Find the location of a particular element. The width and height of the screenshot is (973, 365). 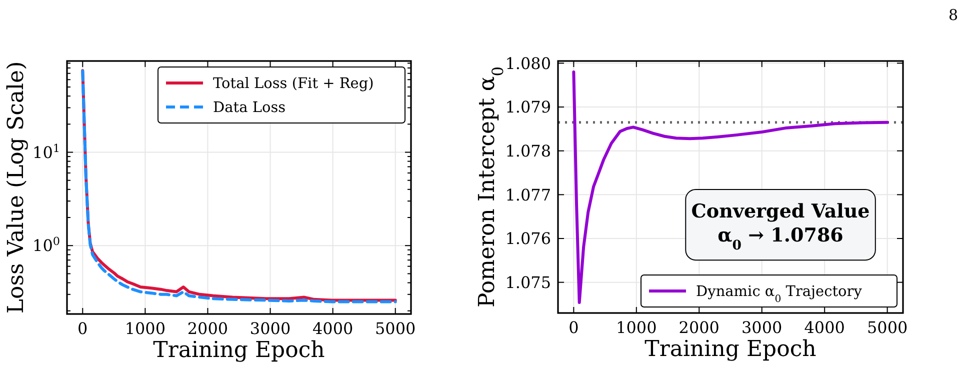

y-tick-label: 1.075 is located at coordinates (528, 282).